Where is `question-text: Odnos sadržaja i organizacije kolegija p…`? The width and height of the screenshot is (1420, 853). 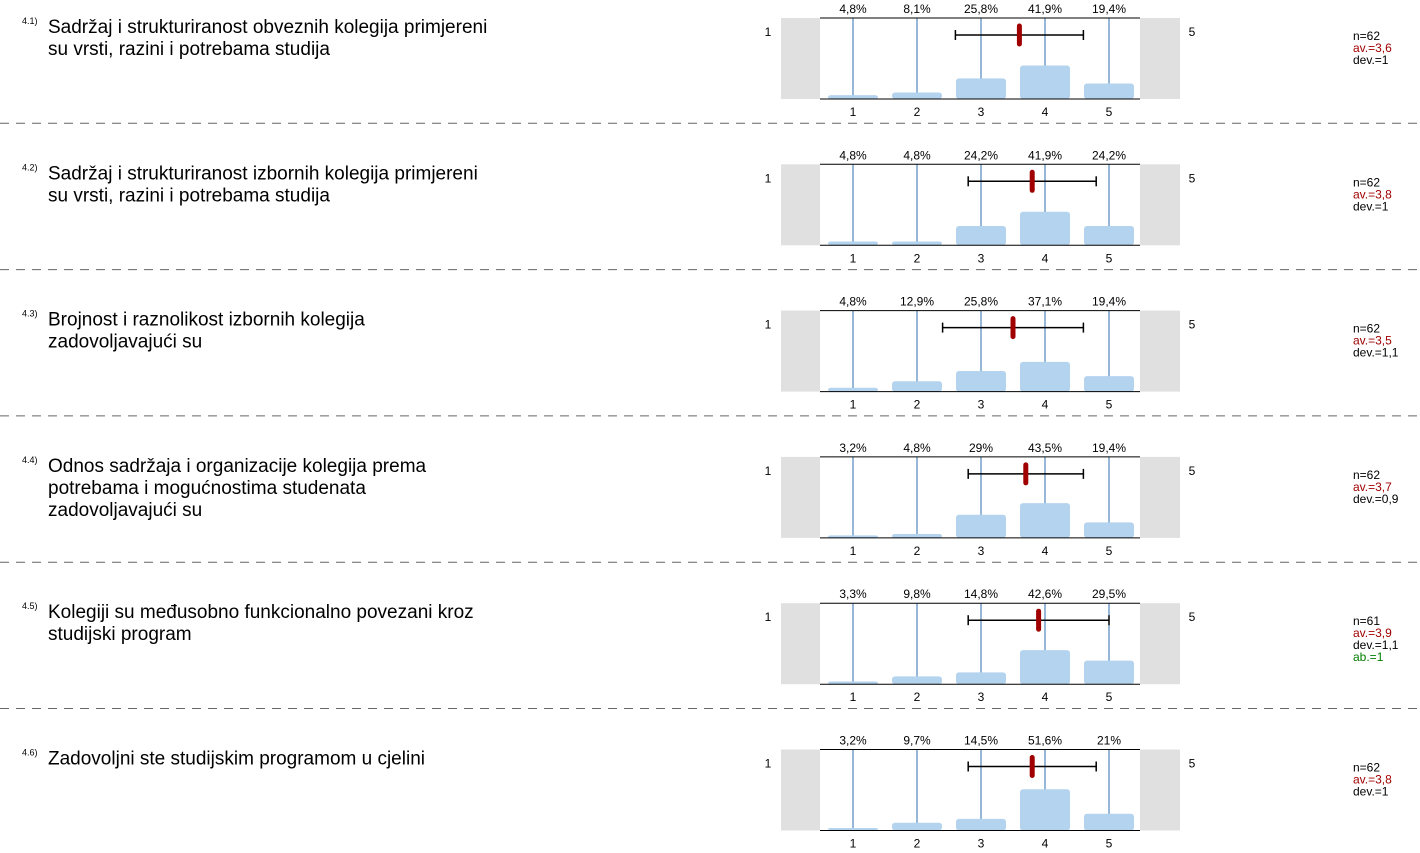 question-text: Odnos sadržaja i organizacije kolegija p… is located at coordinates (237, 466).